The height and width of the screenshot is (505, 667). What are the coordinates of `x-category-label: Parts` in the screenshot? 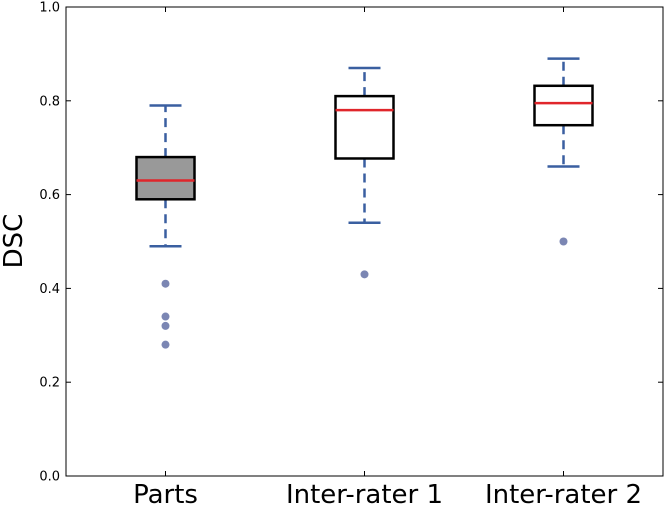 It's located at (165, 492).